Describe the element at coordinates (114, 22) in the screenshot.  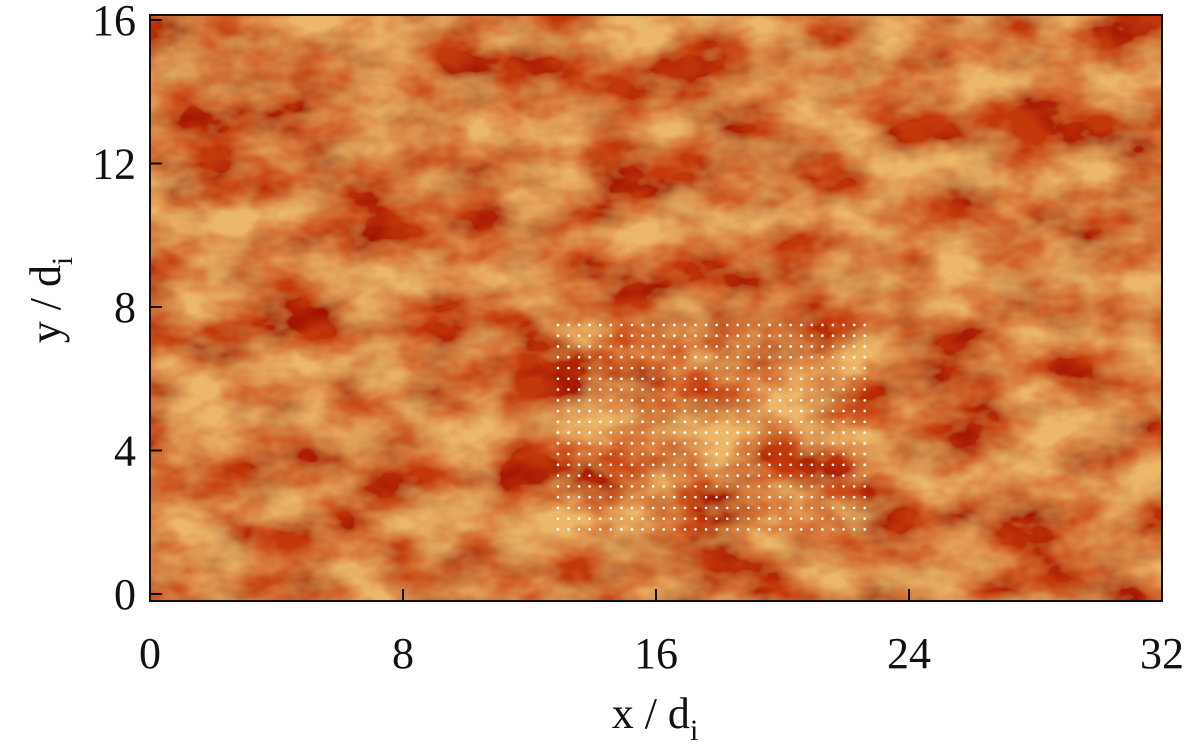
I see `y-tick-label: 16` at that location.